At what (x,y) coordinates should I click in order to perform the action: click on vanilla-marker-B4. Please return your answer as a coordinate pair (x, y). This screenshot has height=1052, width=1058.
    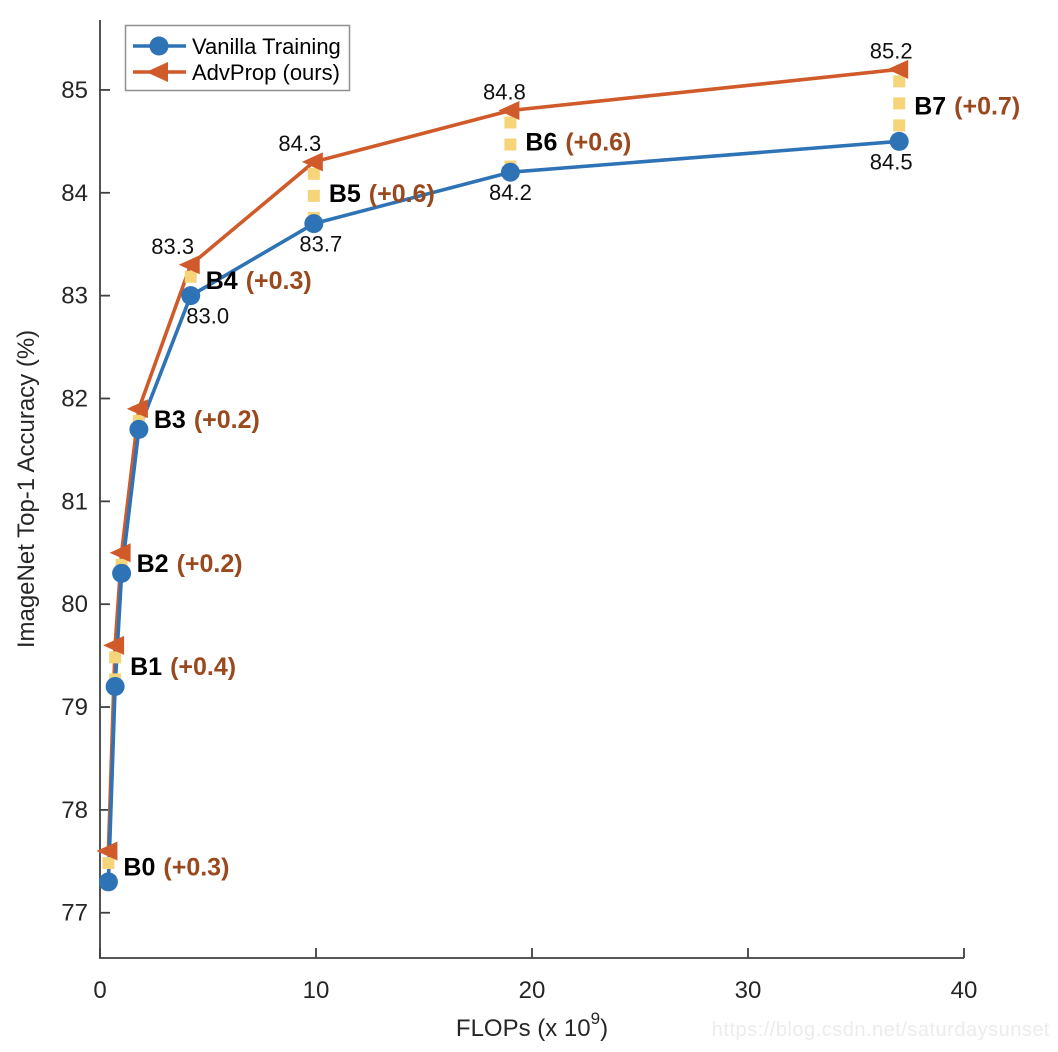
    Looking at the image, I should click on (191, 296).